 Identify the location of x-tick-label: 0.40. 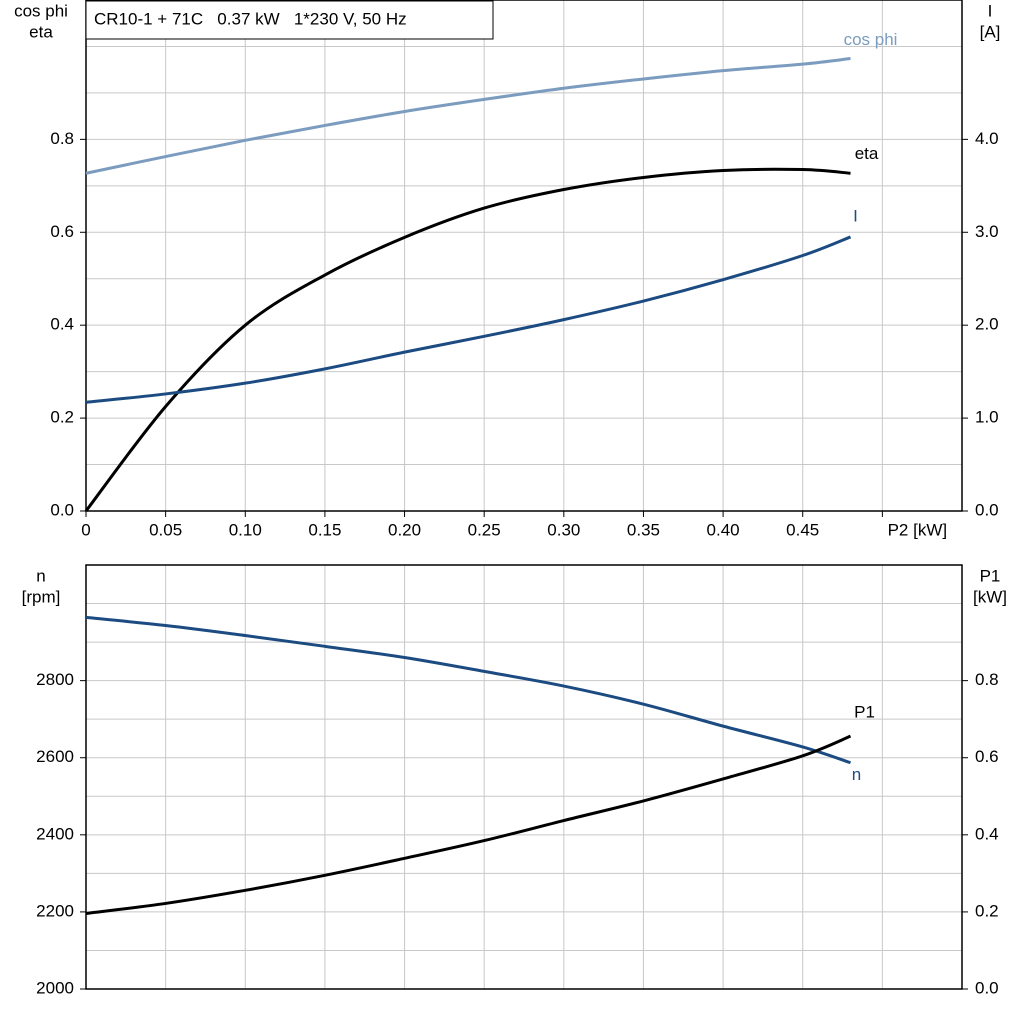
(723, 529).